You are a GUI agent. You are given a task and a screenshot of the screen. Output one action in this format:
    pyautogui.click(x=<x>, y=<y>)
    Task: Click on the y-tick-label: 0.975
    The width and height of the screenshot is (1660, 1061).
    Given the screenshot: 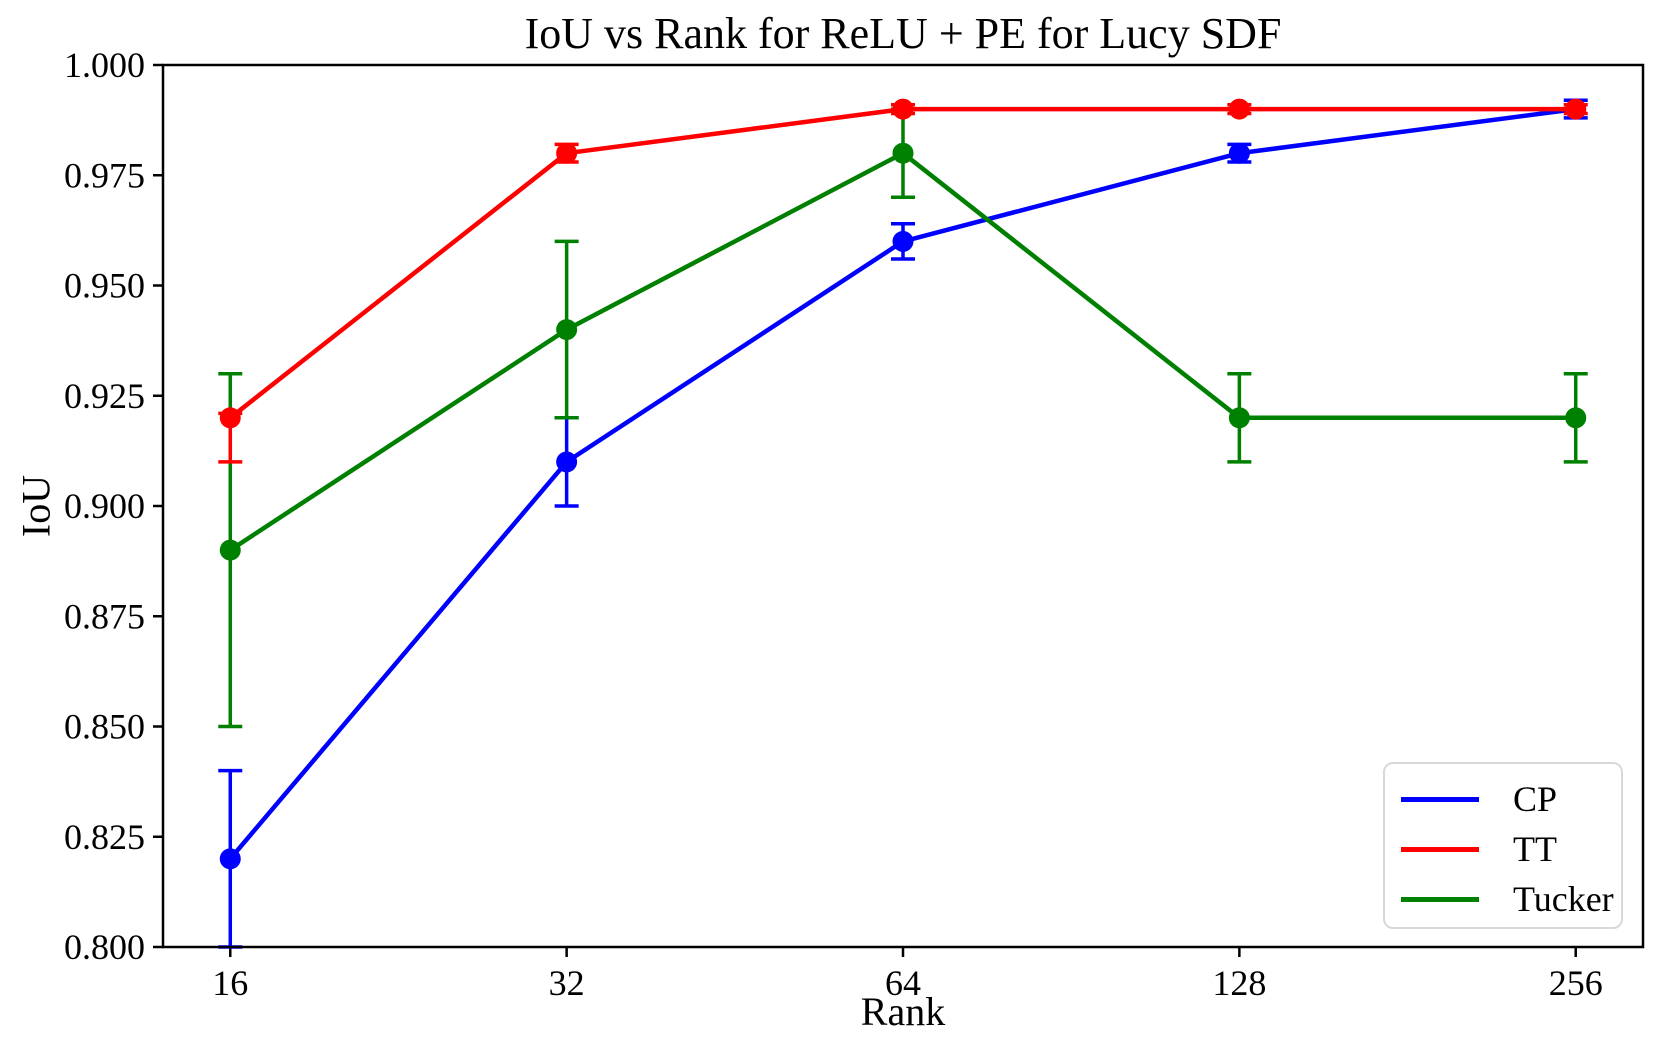 What is the action you would take?
    pyautogui.click(x=104, y=175)
    